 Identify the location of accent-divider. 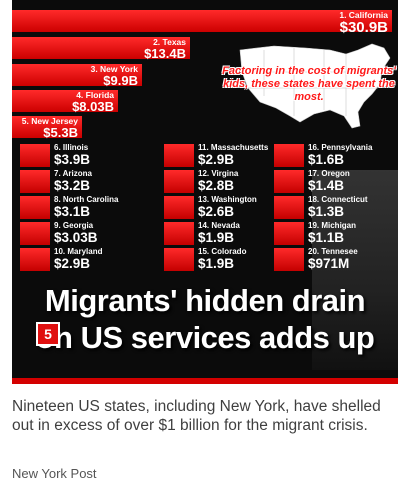
(205, 381).